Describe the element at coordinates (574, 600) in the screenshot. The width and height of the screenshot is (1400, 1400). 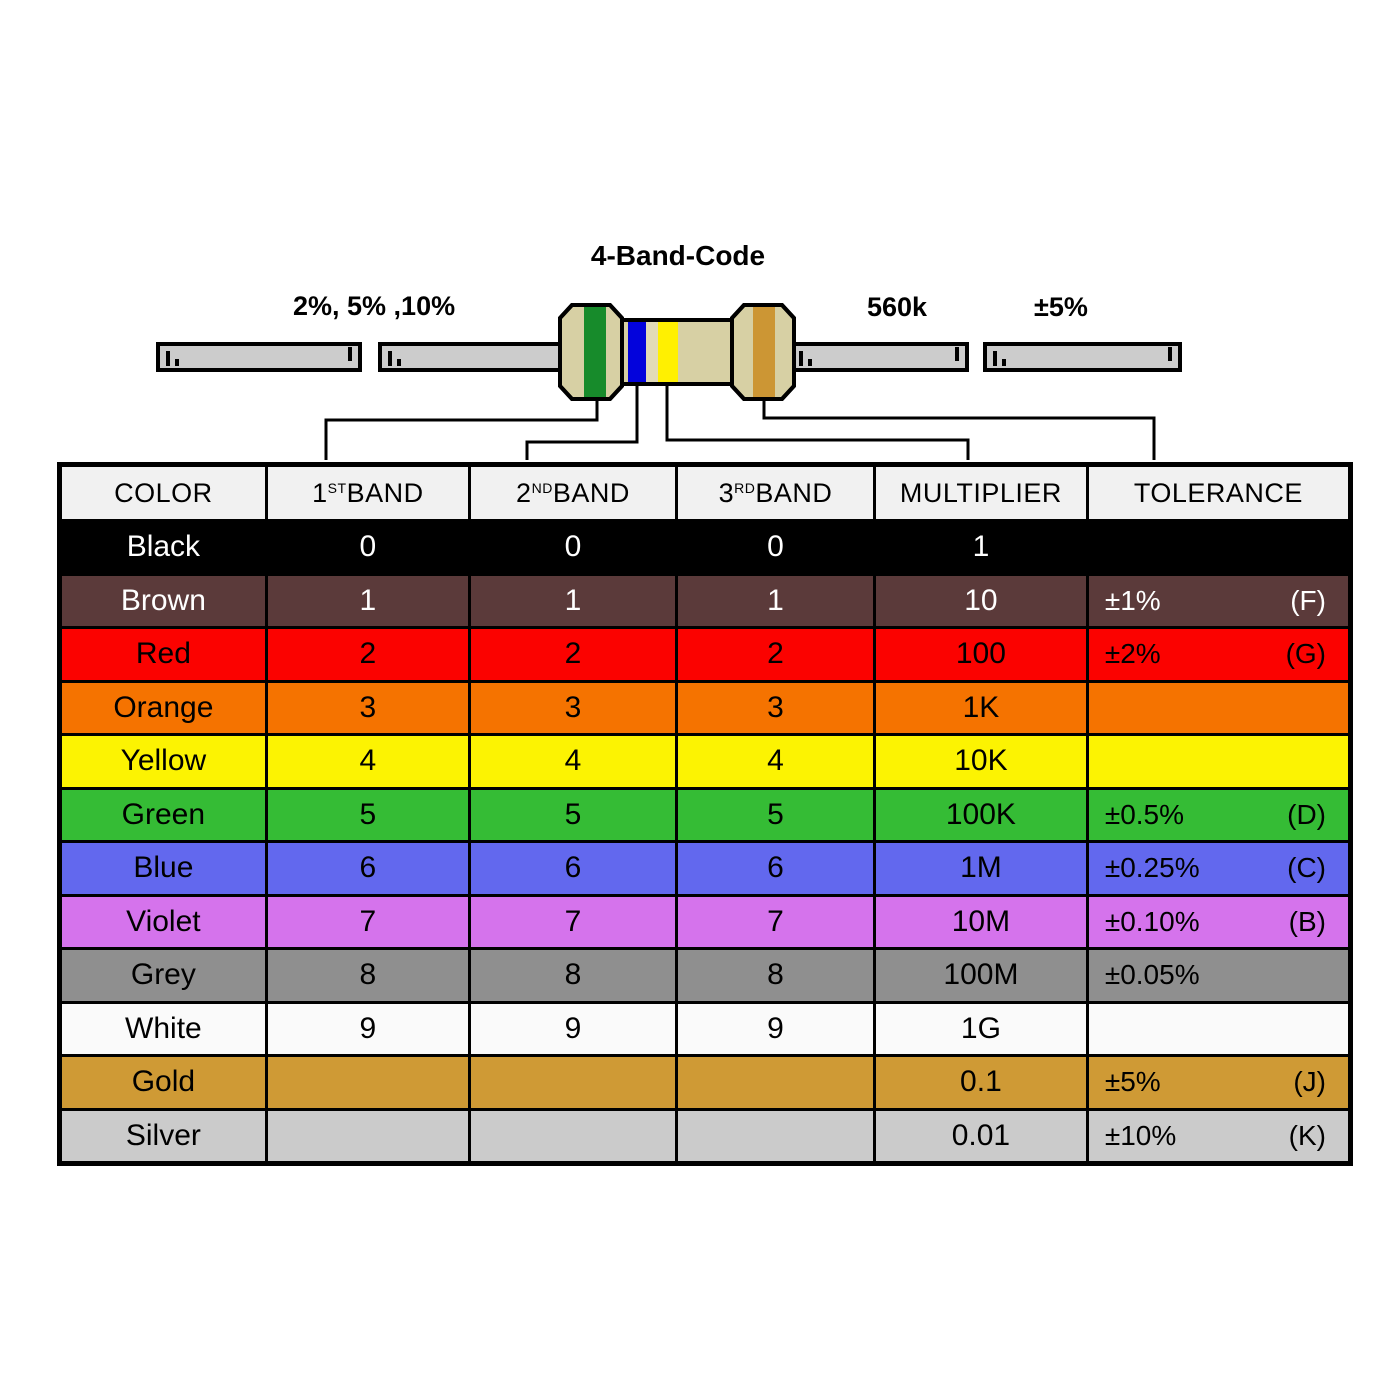
I see `band2-cell-brown: 1` at that location.